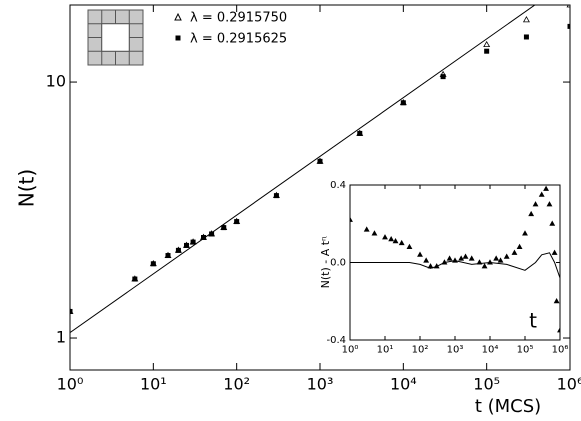  I want to click on legend-label: λ = 0.2915625, so click(238, 39).